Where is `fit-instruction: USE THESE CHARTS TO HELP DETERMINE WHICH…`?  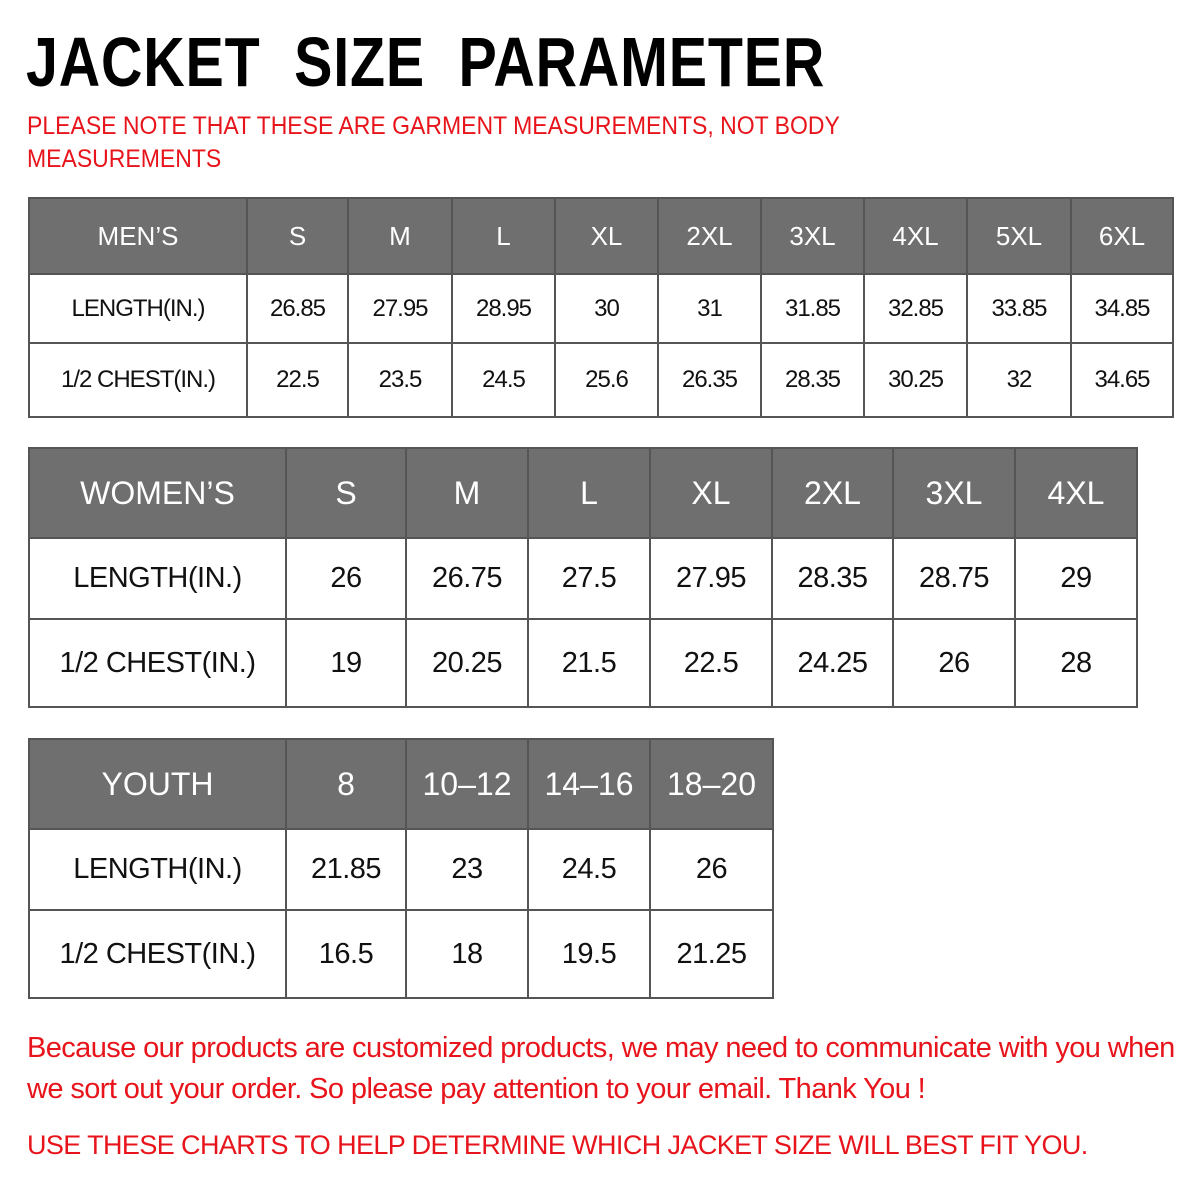
fit-instruction: USE THESE CHARTS TO HELP DETERMINE WHICH… is located at coordinates (557, 1145).